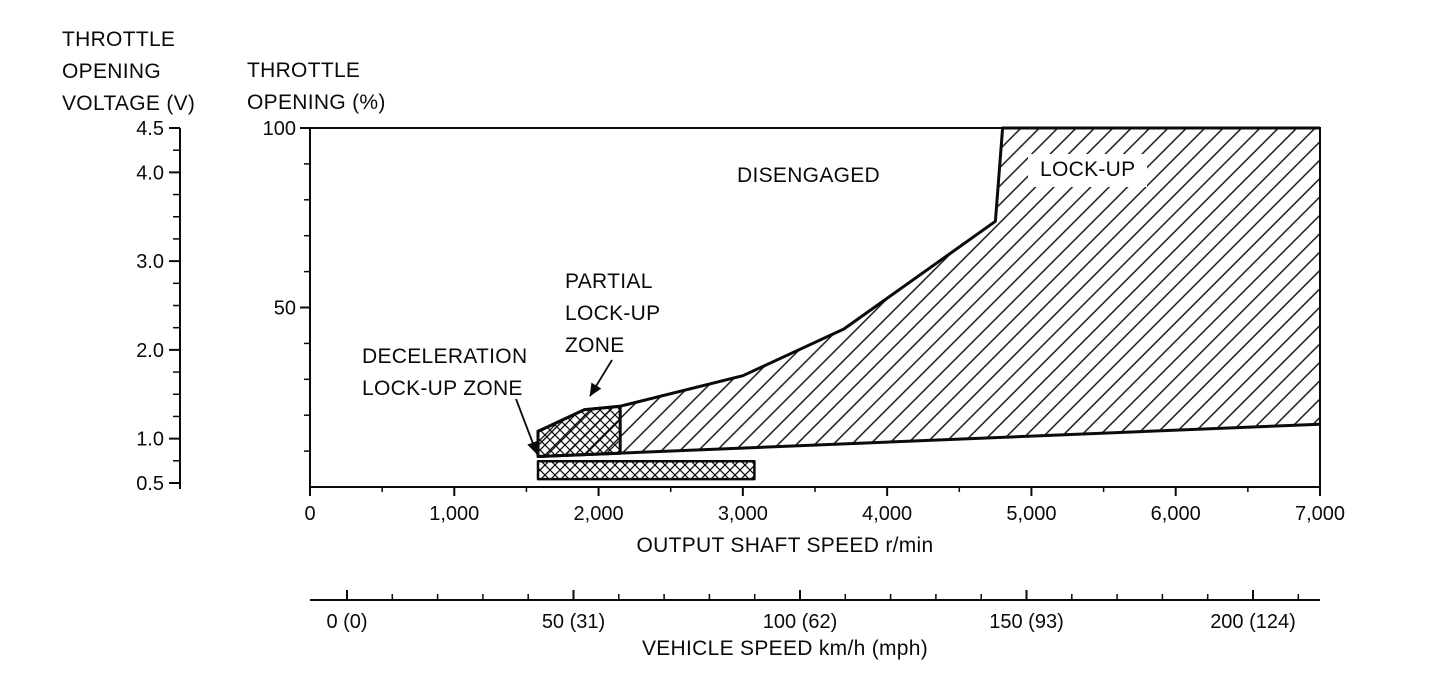  I want to click on vehicle-speed-axis-title: VEHICLE SPEED km/h (mph), so click(785, 648).